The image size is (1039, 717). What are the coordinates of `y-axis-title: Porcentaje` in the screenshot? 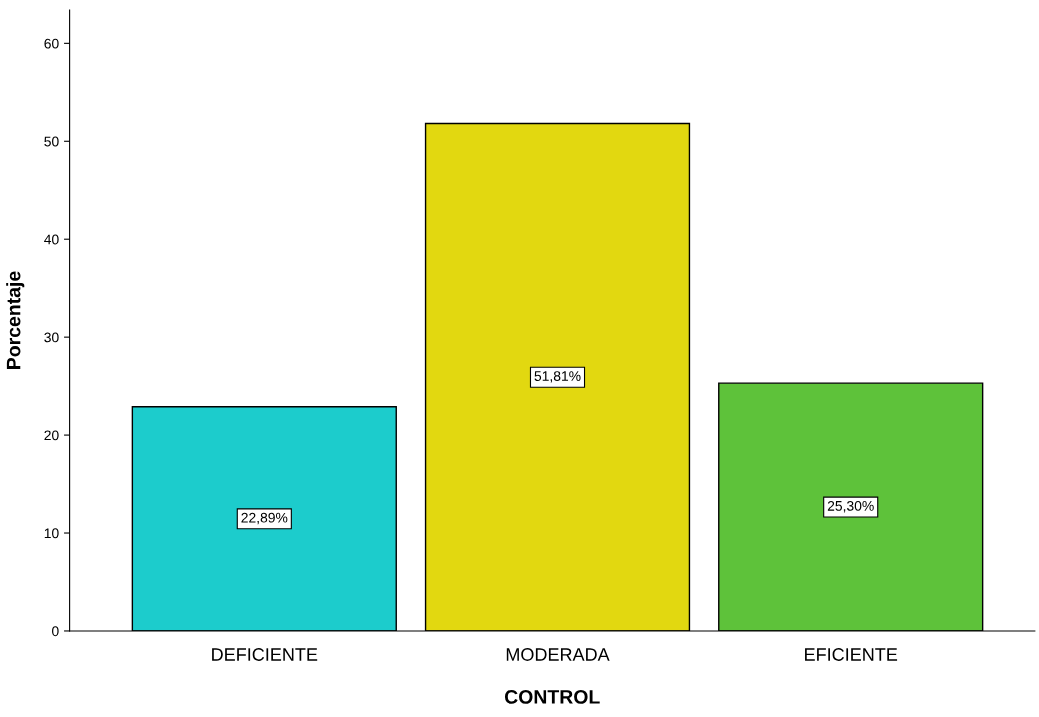 It's located at (15, 320).